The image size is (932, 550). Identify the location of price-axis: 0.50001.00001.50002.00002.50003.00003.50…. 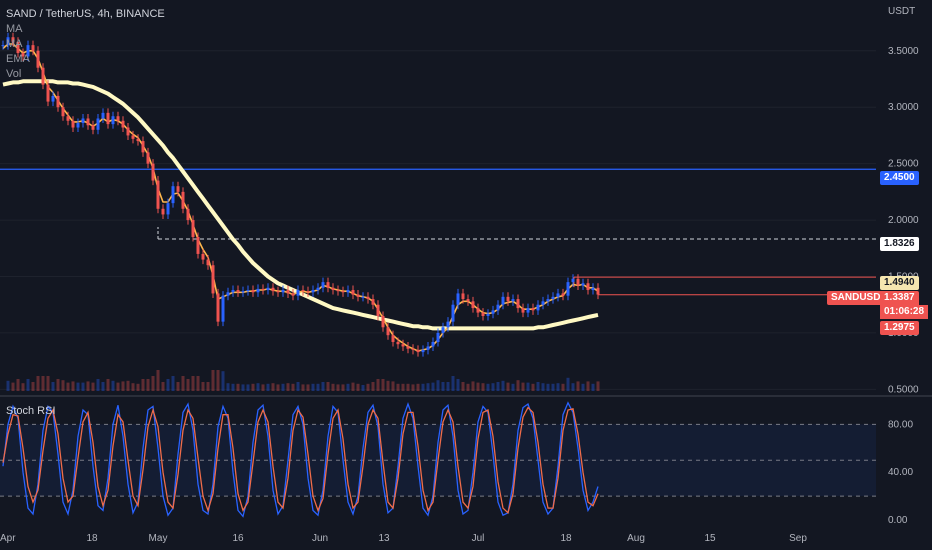
(903, 221).